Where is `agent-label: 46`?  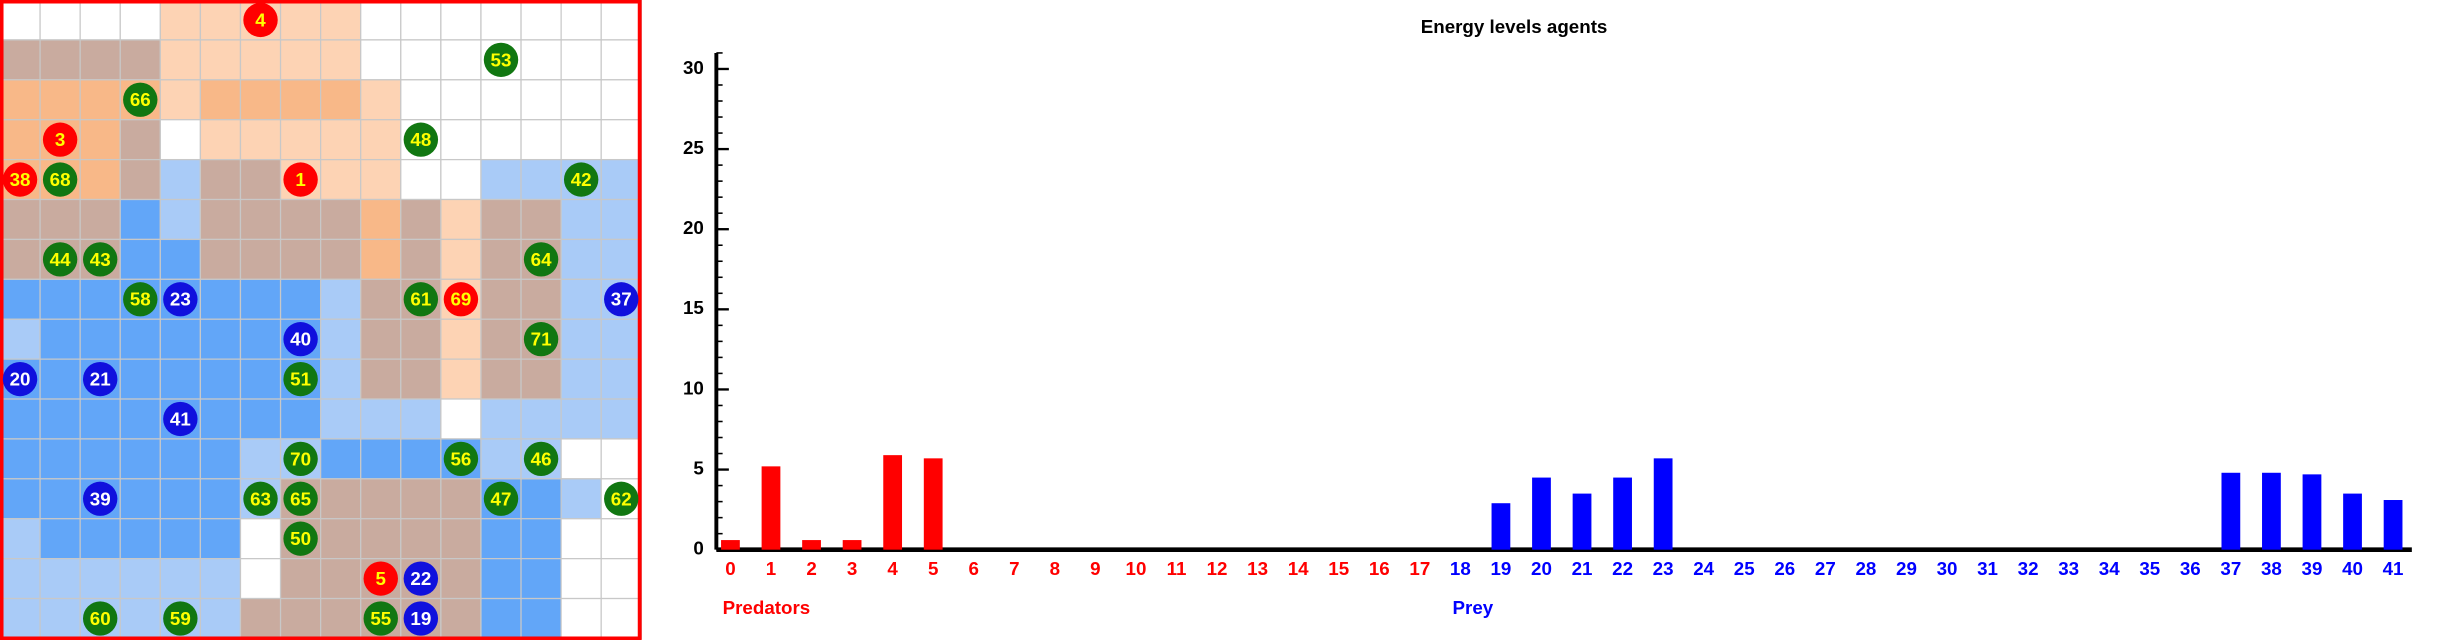 agent-label: 46 is located at coordinates (541, 458).